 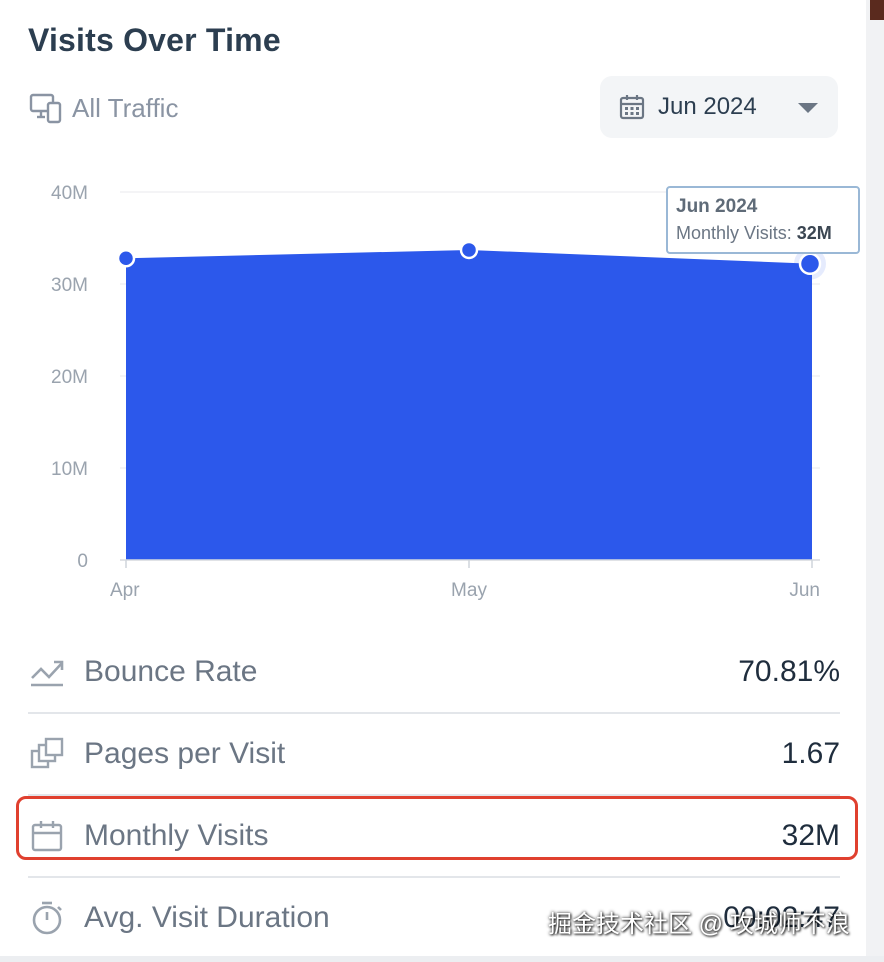 I want to click on metric-bounce-rate: Bounce Rate 70.81%, so click(x=434, y=672).